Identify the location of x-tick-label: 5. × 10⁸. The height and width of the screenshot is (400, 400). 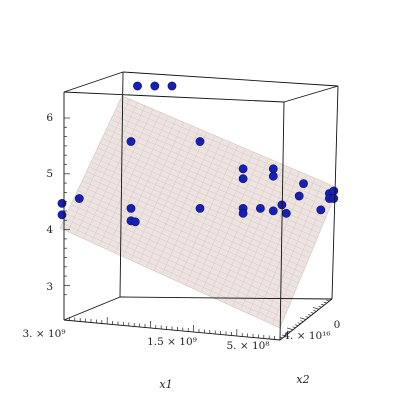
(247, 346).